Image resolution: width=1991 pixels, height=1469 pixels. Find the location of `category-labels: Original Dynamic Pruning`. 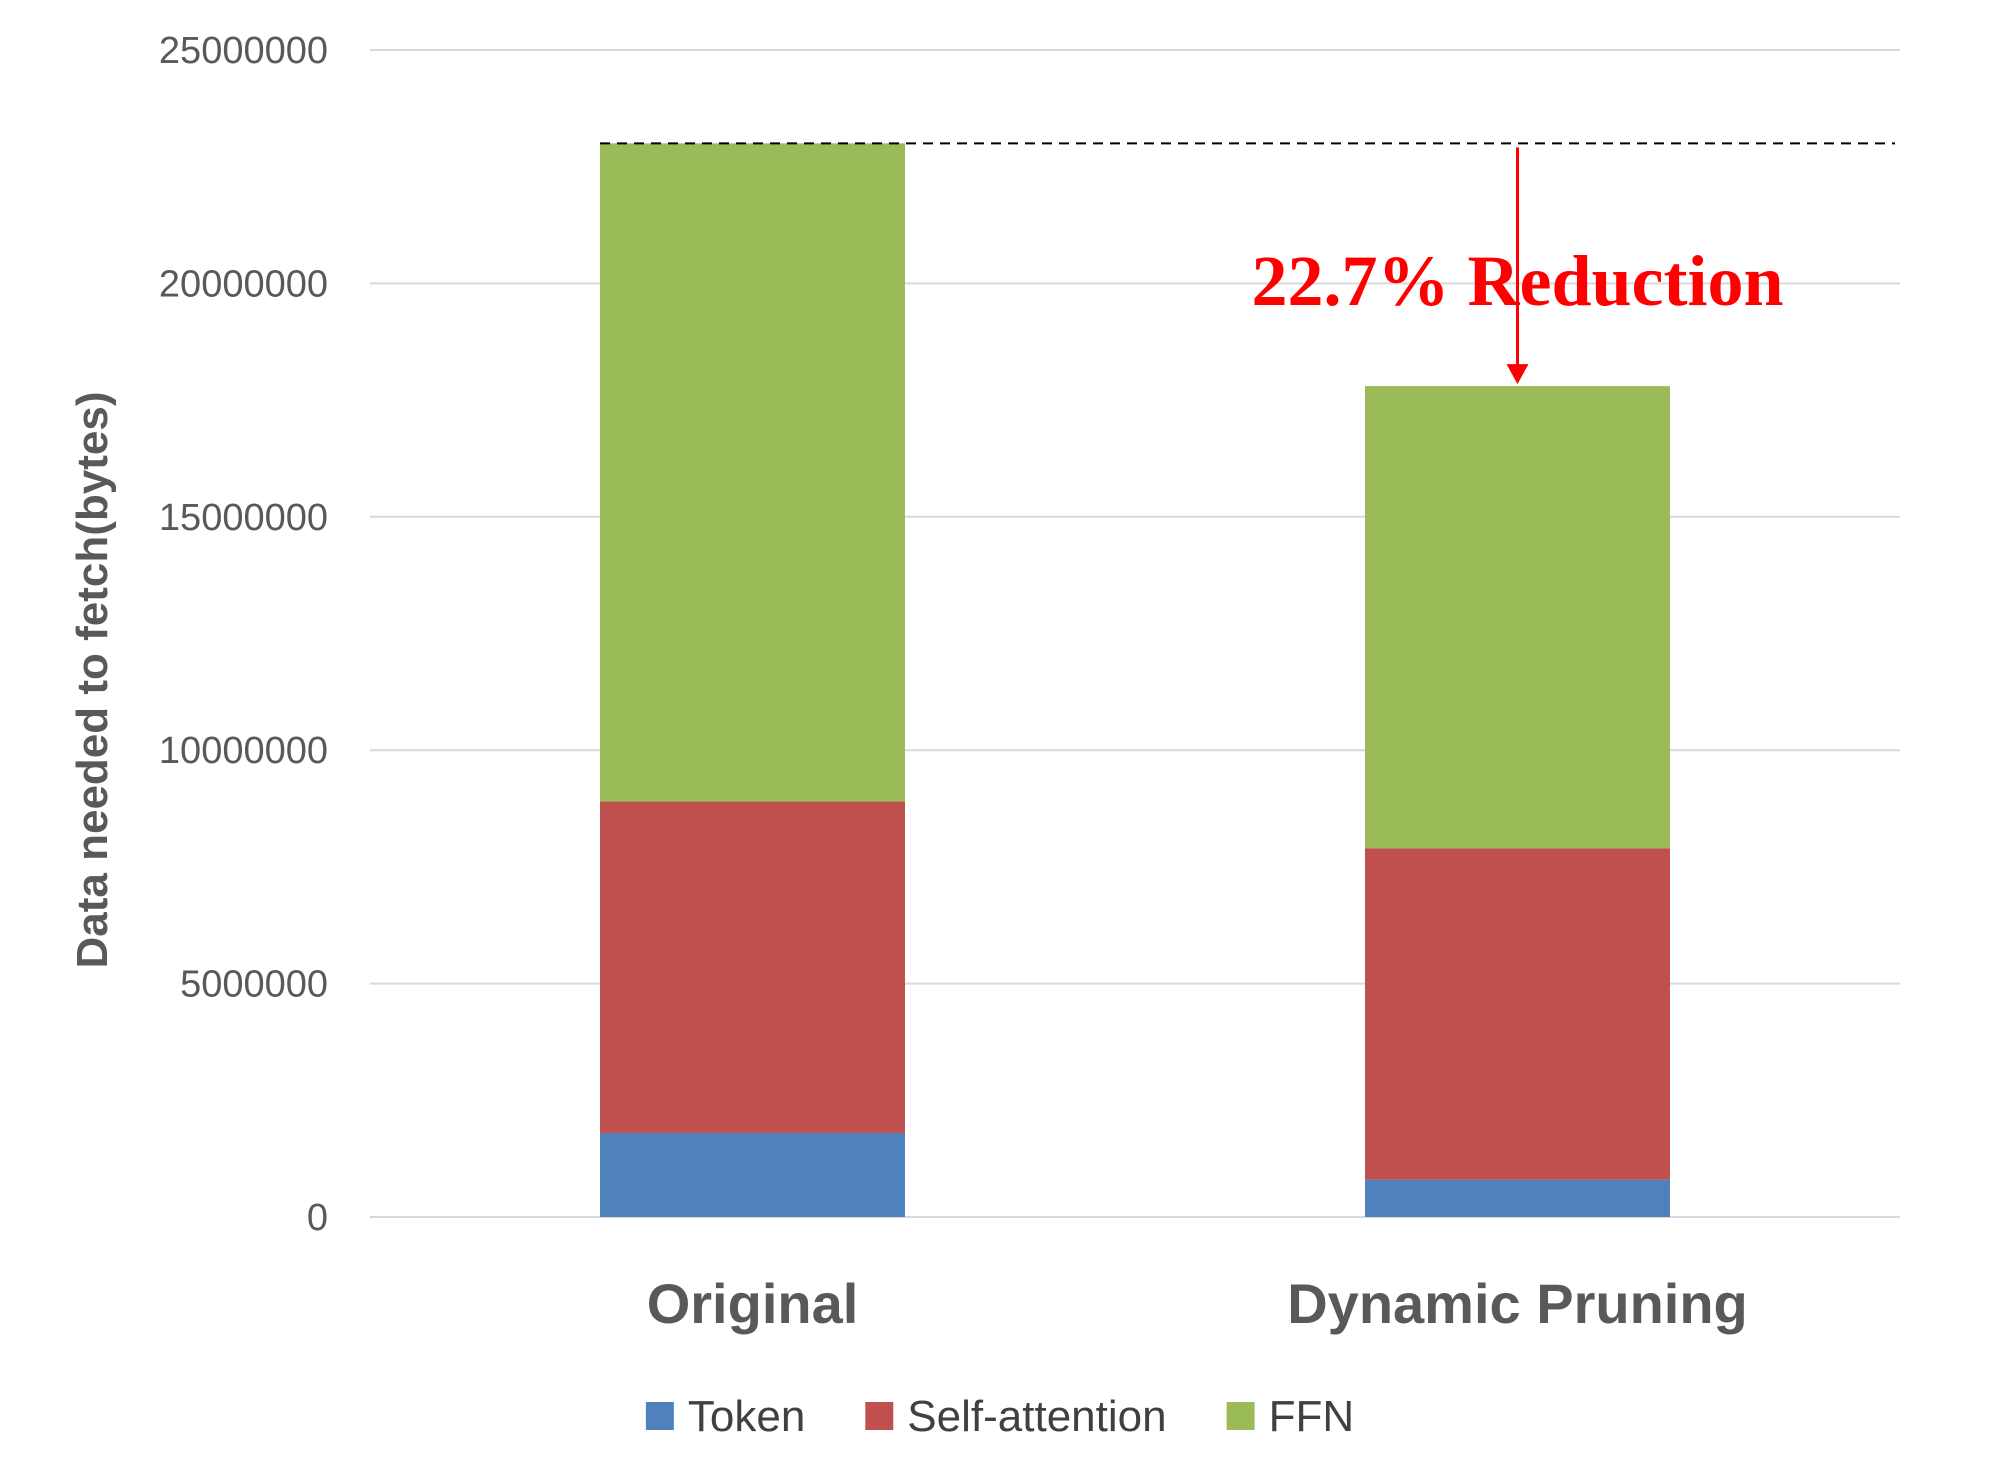

category-labels: Original Dynamic Pruning is located at coordinates (1197, 1303).